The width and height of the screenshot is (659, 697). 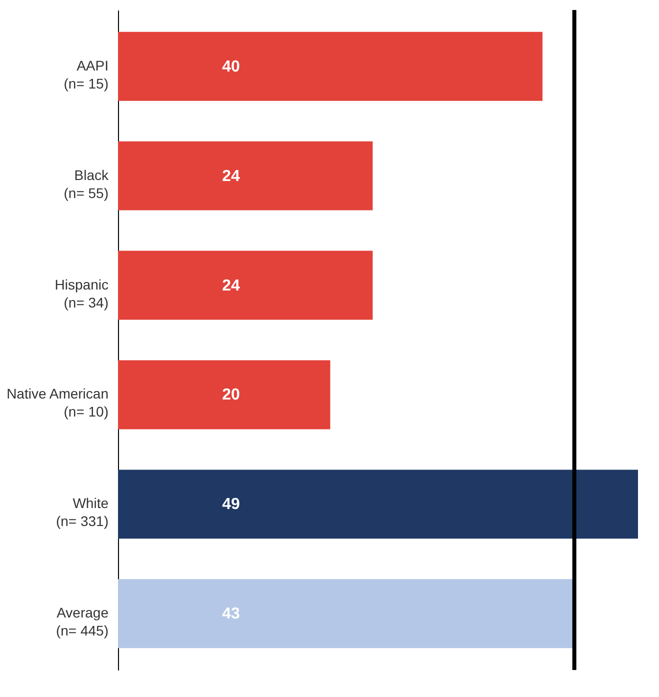 I want to click on data-label: 43, so click(x=231, y=614).